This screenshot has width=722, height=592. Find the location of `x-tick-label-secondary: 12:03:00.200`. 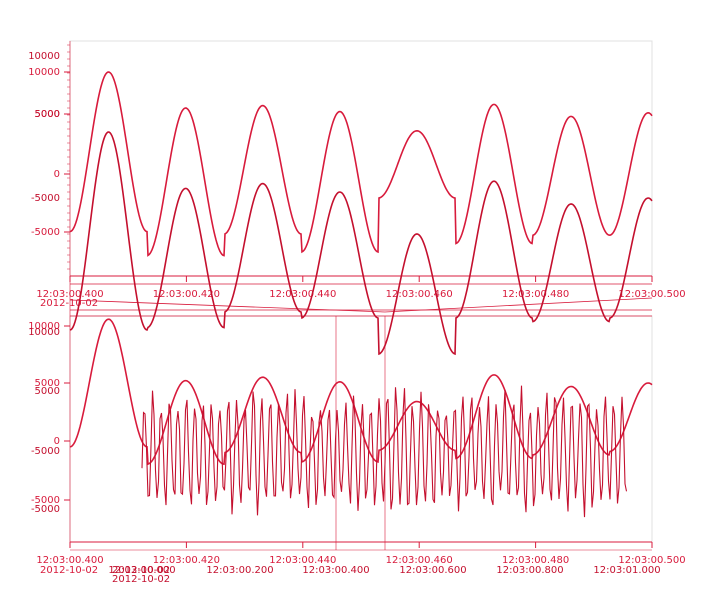

x-tick-label-secondary: 12:03:00.200 is located at coordinates (239, 570).